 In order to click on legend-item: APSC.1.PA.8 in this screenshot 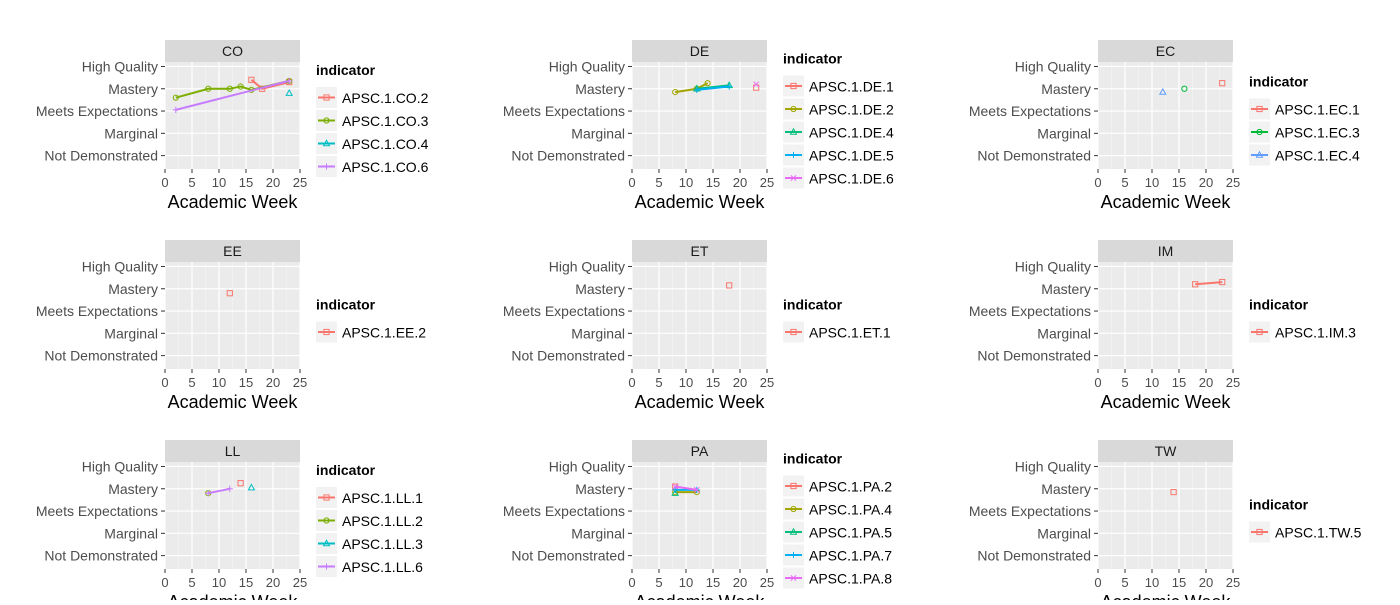, I will do `click(837, 578)`.